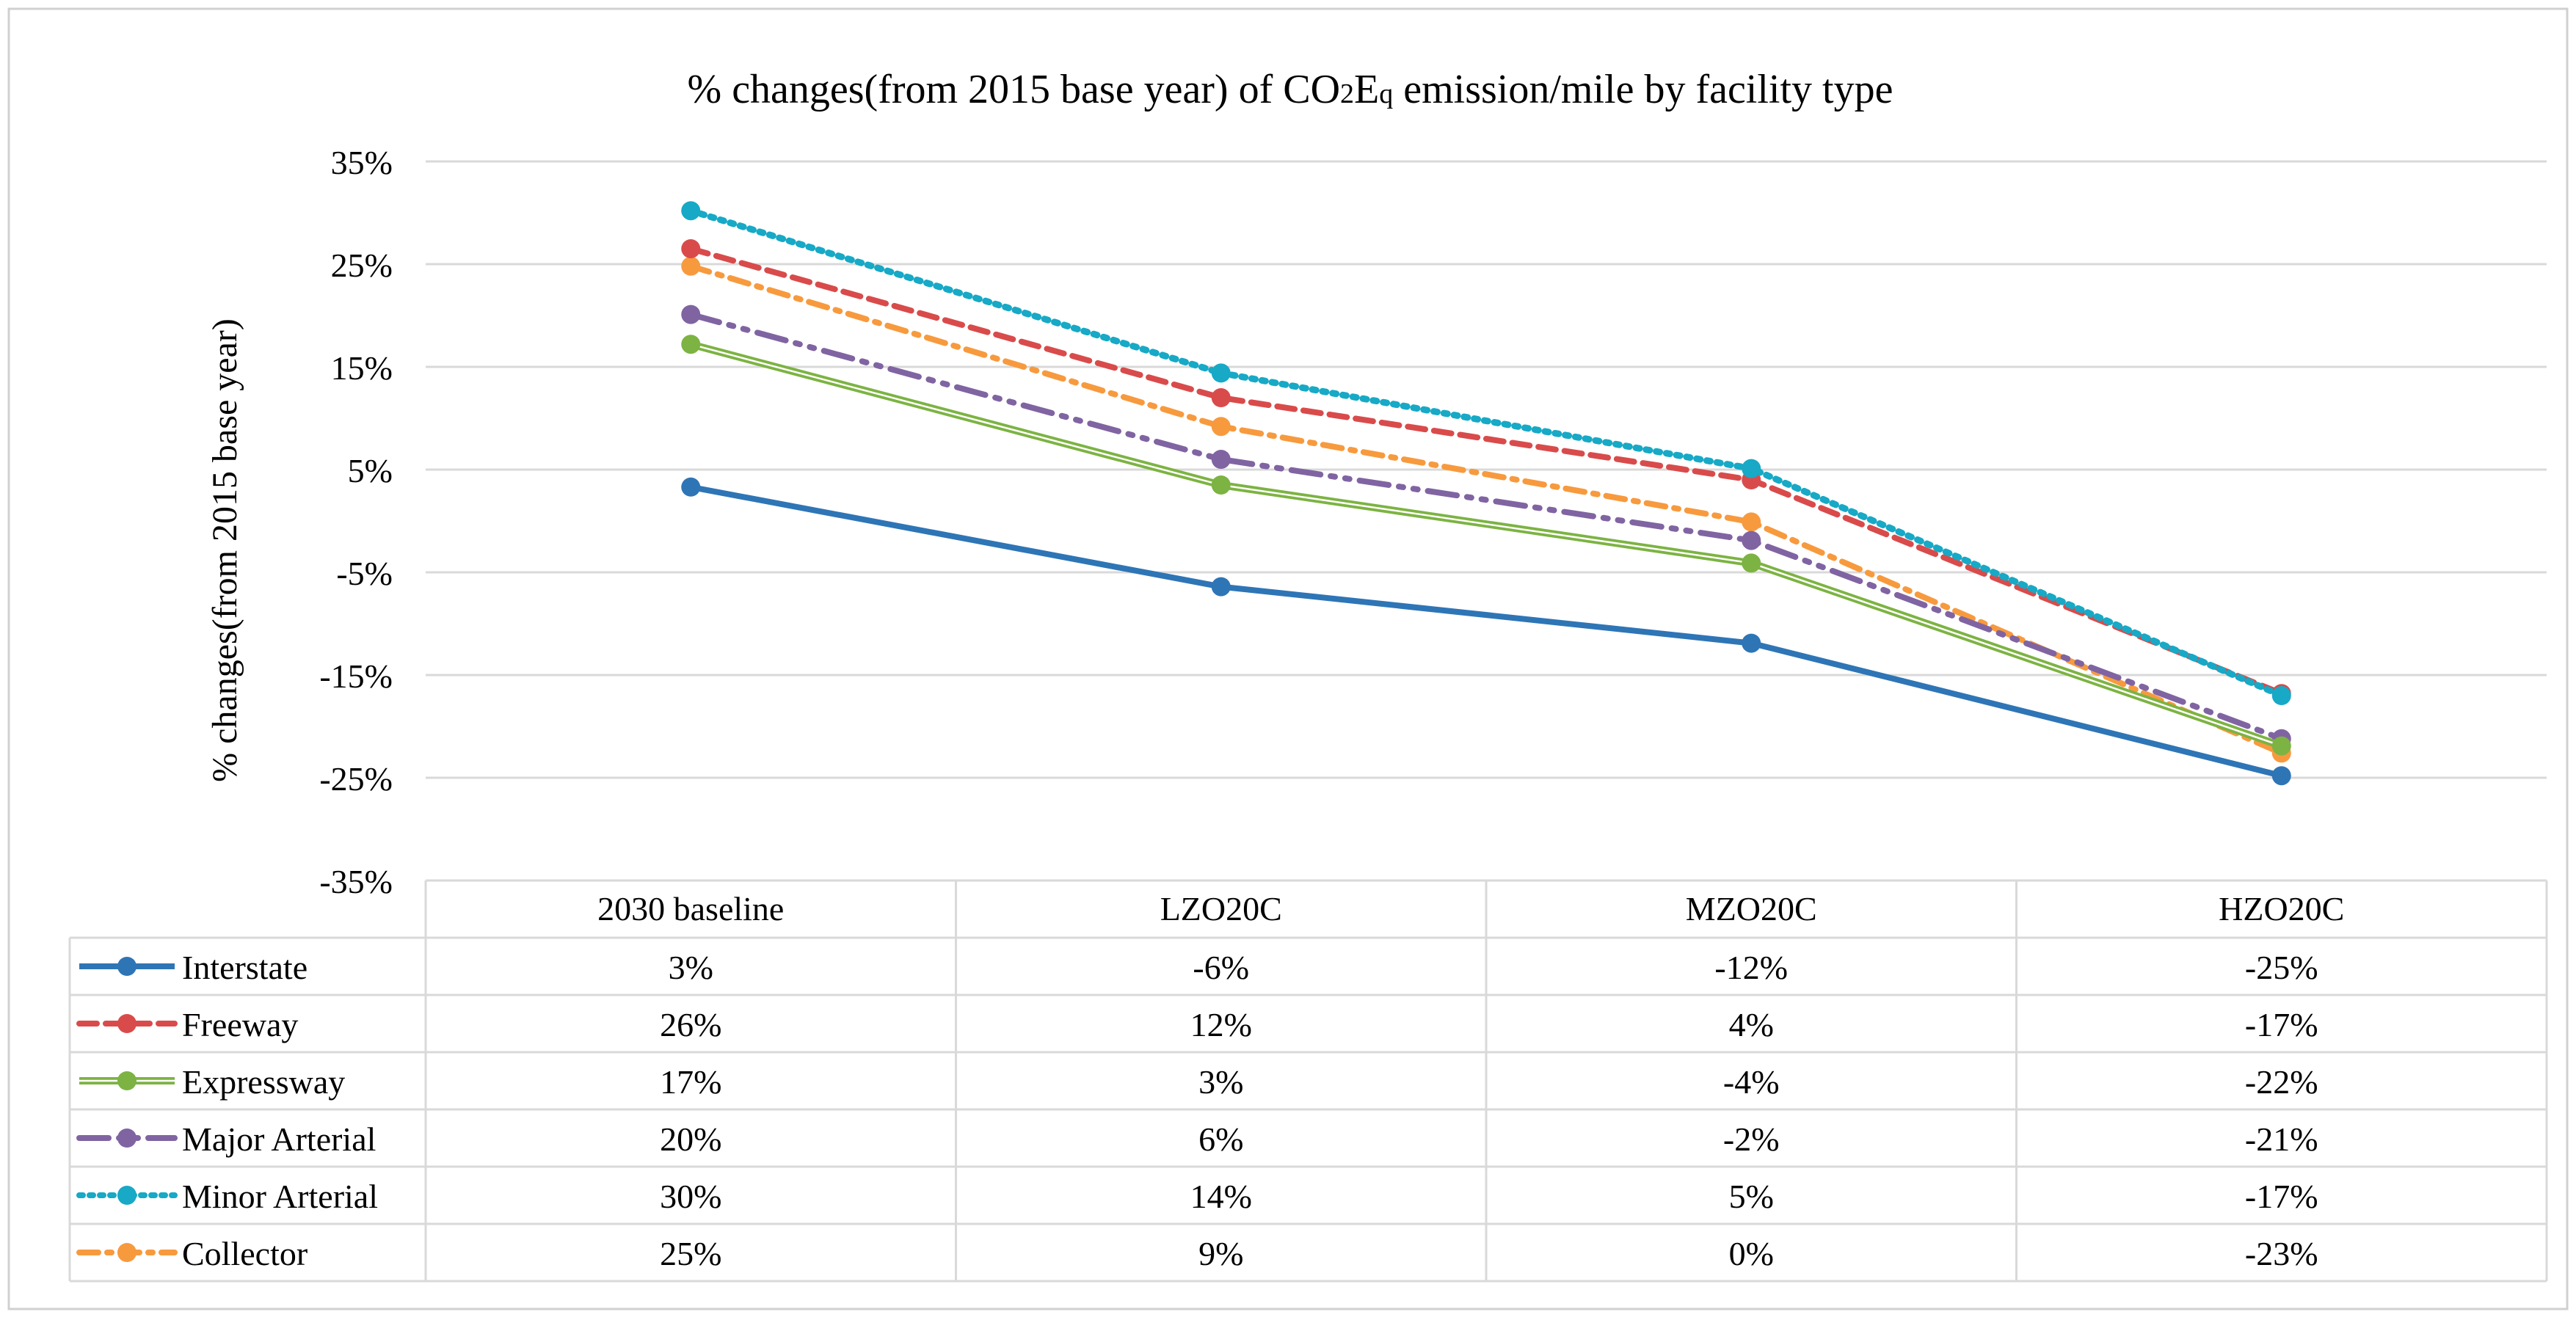 Image resolution: width=2576 pixels, height=1320 pixels. Describe the element at coordinates (245, 967) in the screenshot. I see `legend-label: Interstate` at that location.